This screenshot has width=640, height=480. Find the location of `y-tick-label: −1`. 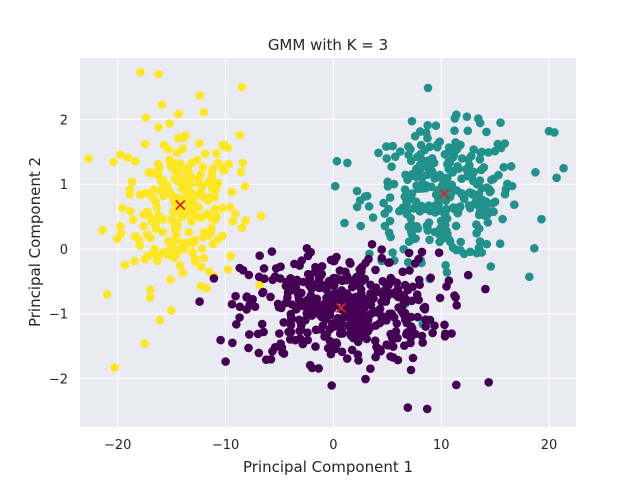

y-tick-label: −1 is located at coordinates (58, 315).